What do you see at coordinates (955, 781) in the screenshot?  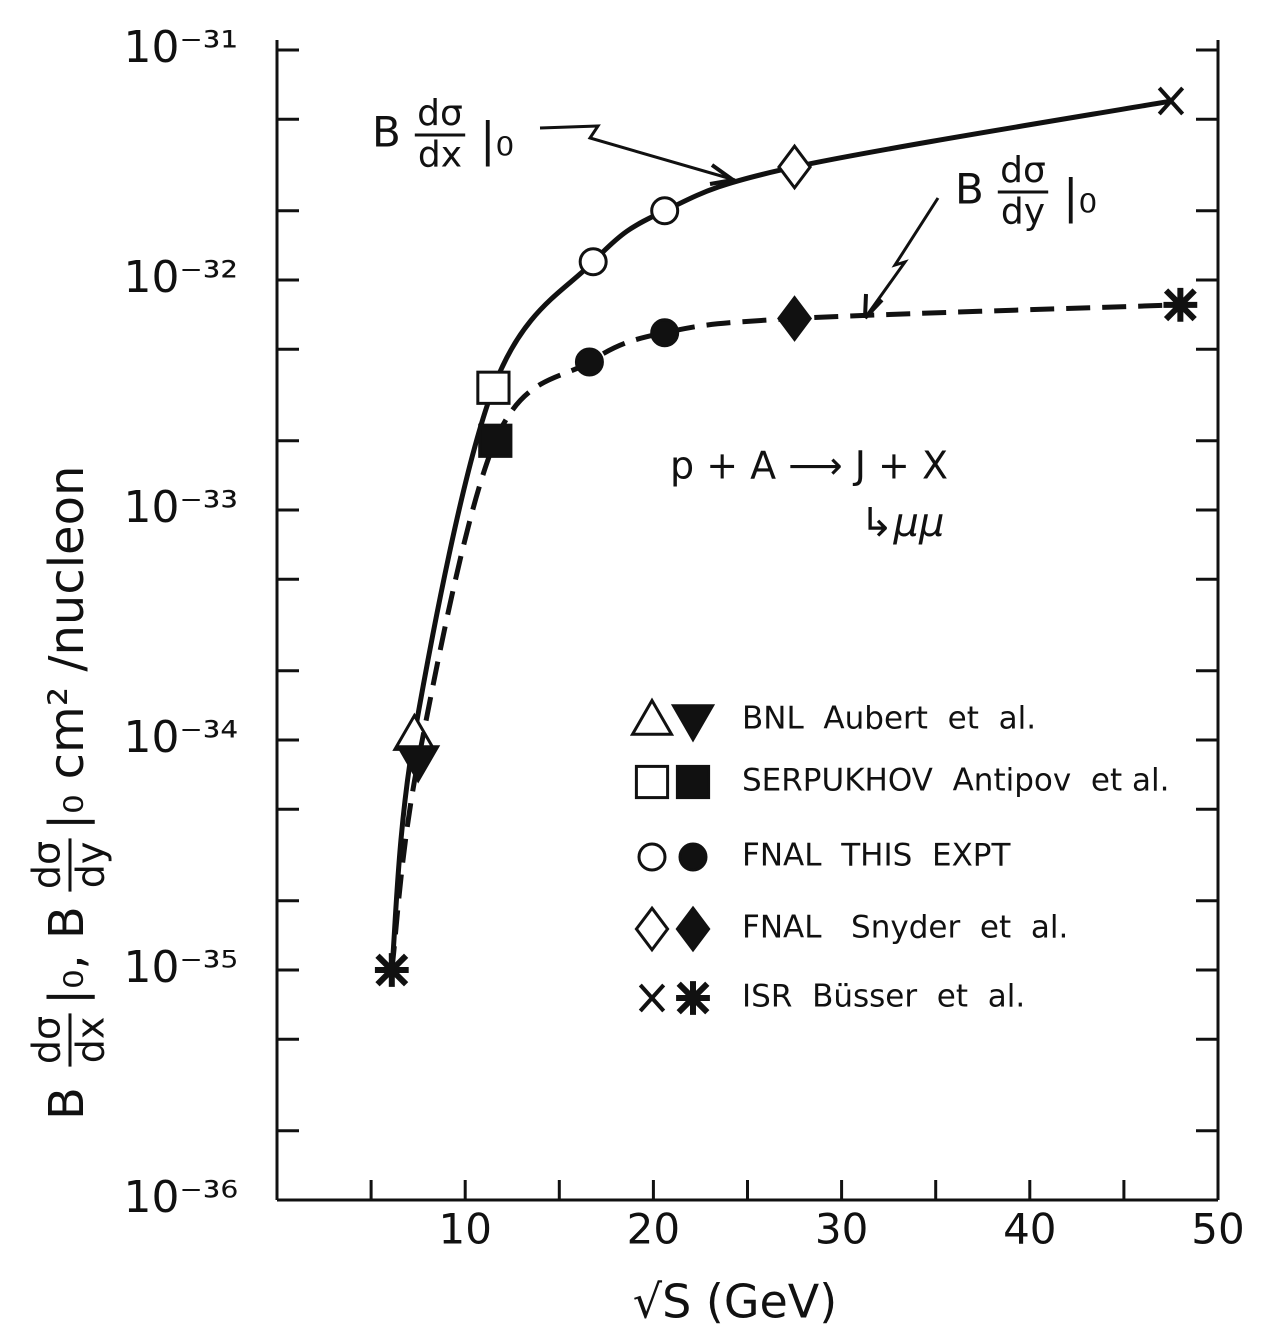 I see `legend-label: SERPUKHOV Antipov et al.` at bounding box center [955, 781].